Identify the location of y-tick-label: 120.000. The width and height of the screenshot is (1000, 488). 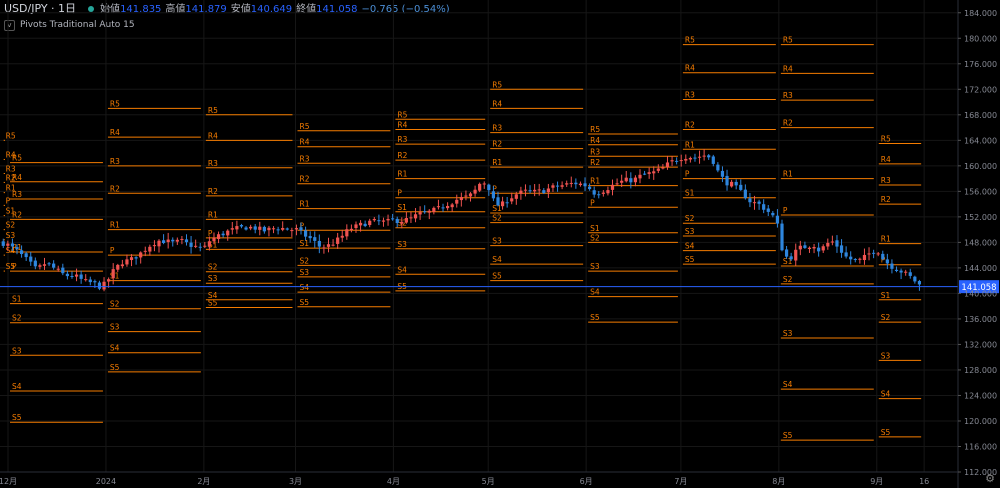
(980, 421).